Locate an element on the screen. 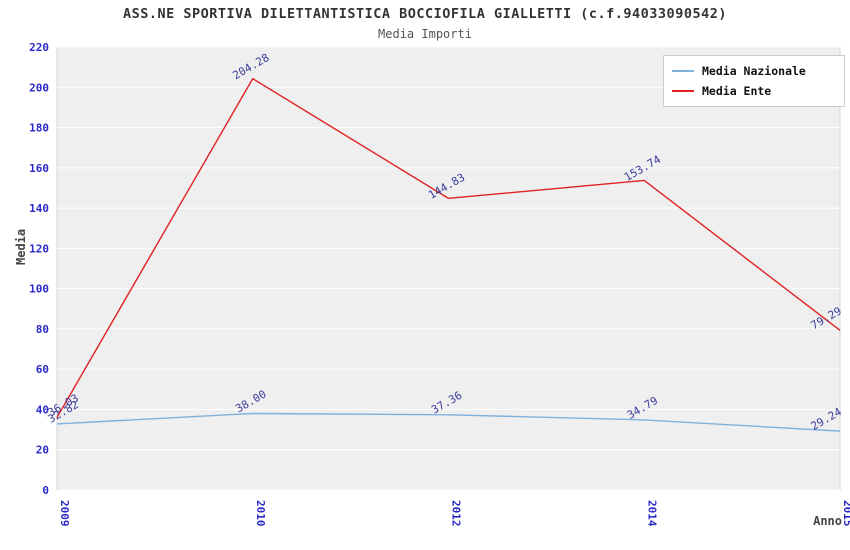  y-tick-label: 200 is located at coordinates (39, 87).